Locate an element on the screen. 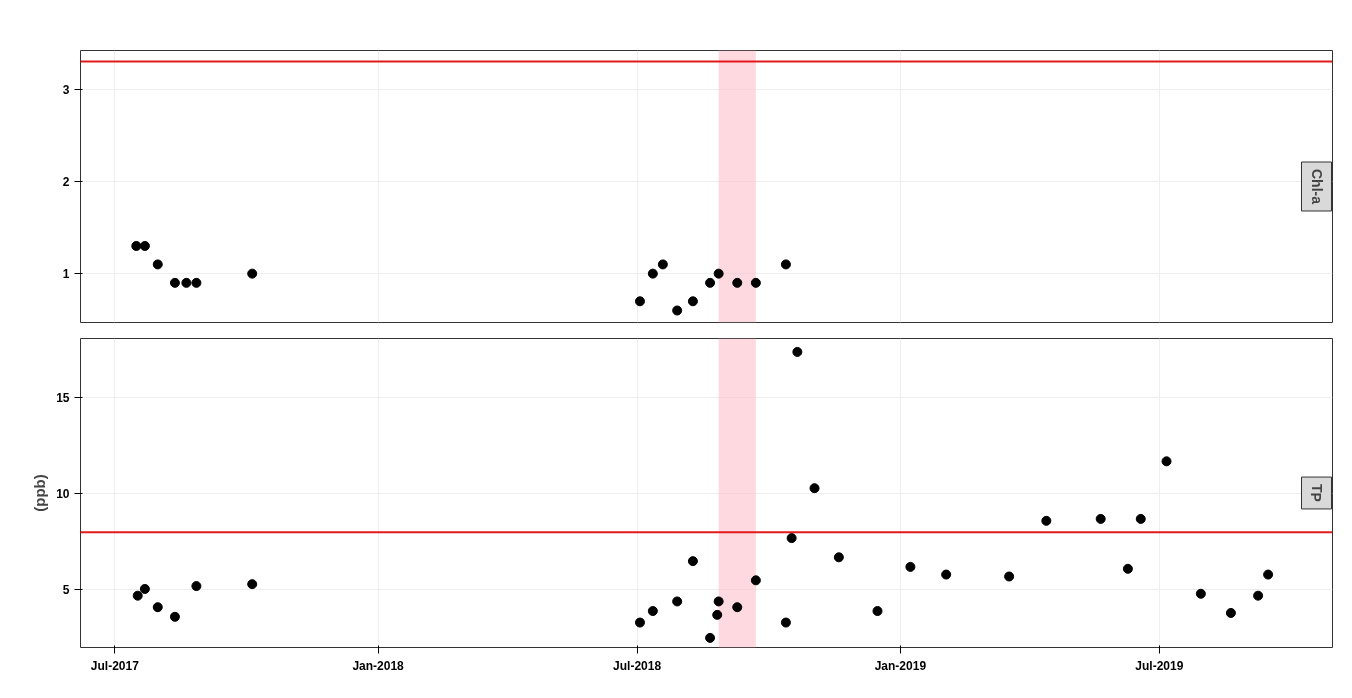 Image resolution: width=1352 pixels, height=698 pixels. y-tick-label: 1 is located at coordinates (66, 274).